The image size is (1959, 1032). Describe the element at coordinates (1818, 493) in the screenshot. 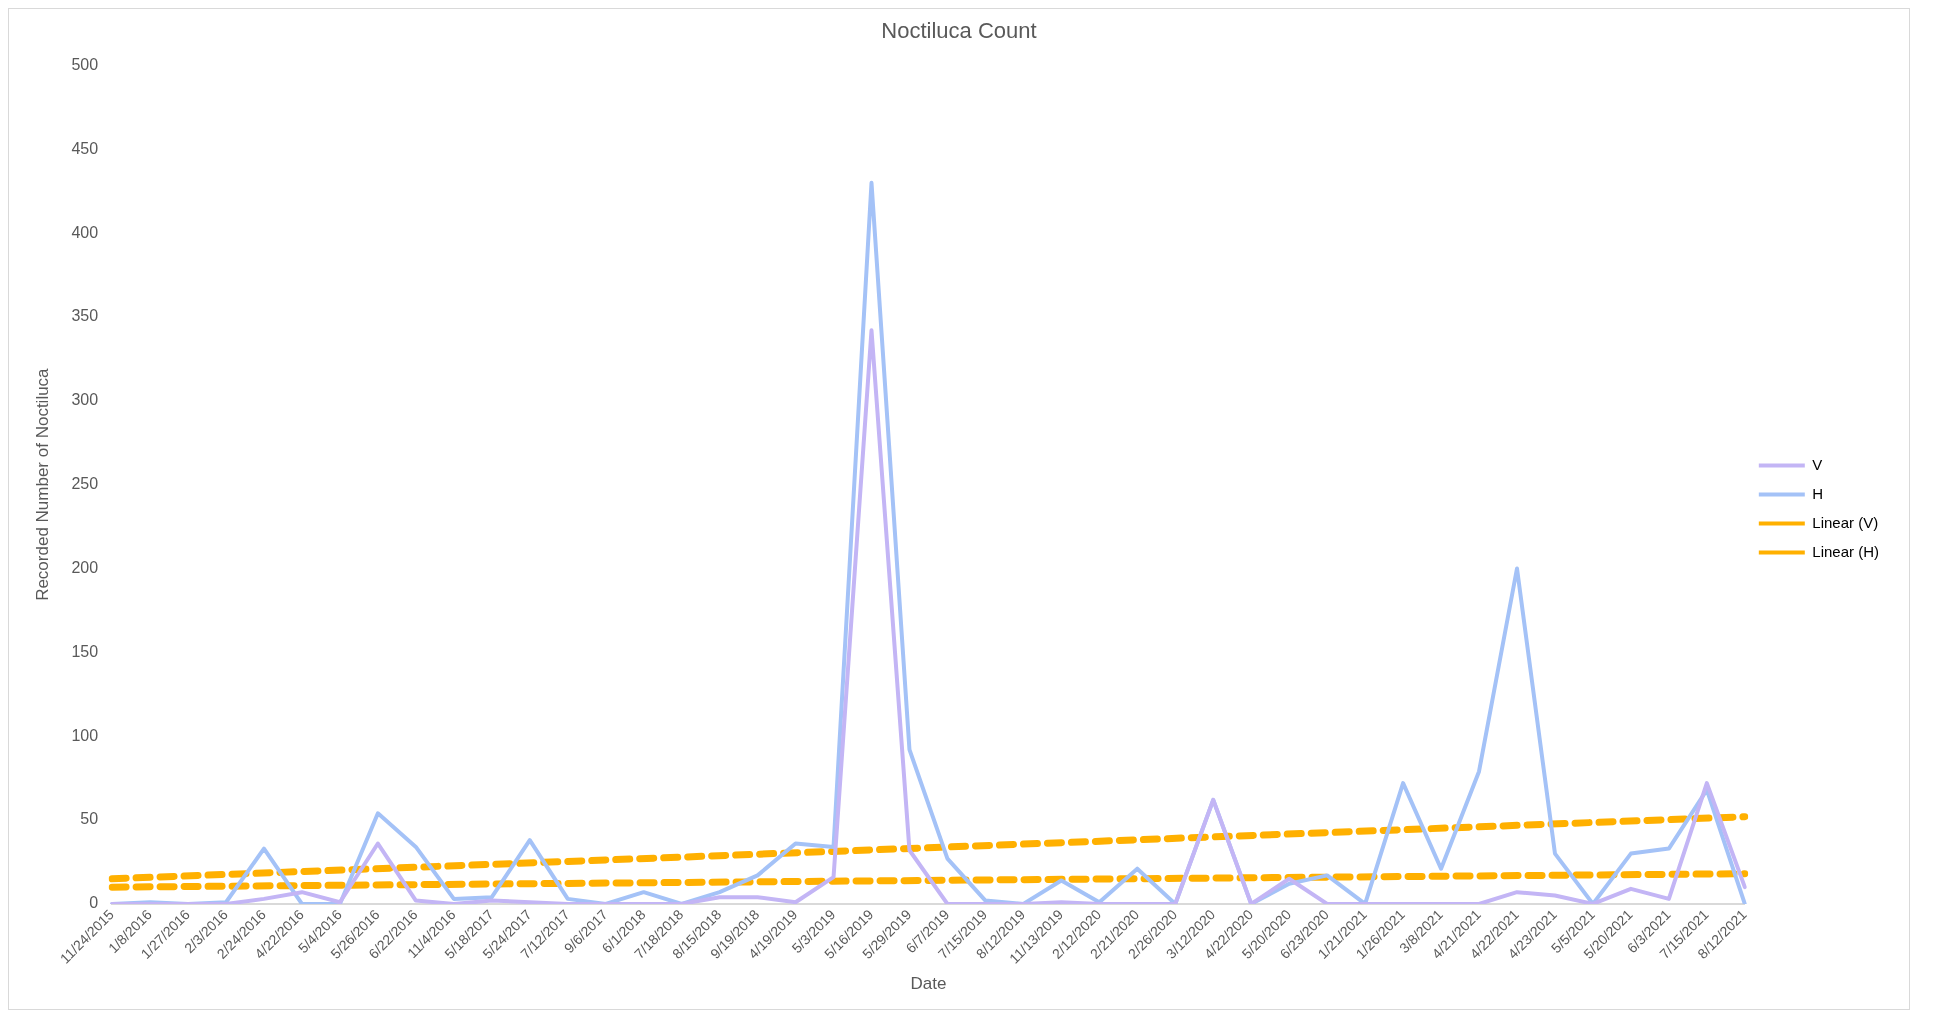

I see `legend-label: H` at that location.